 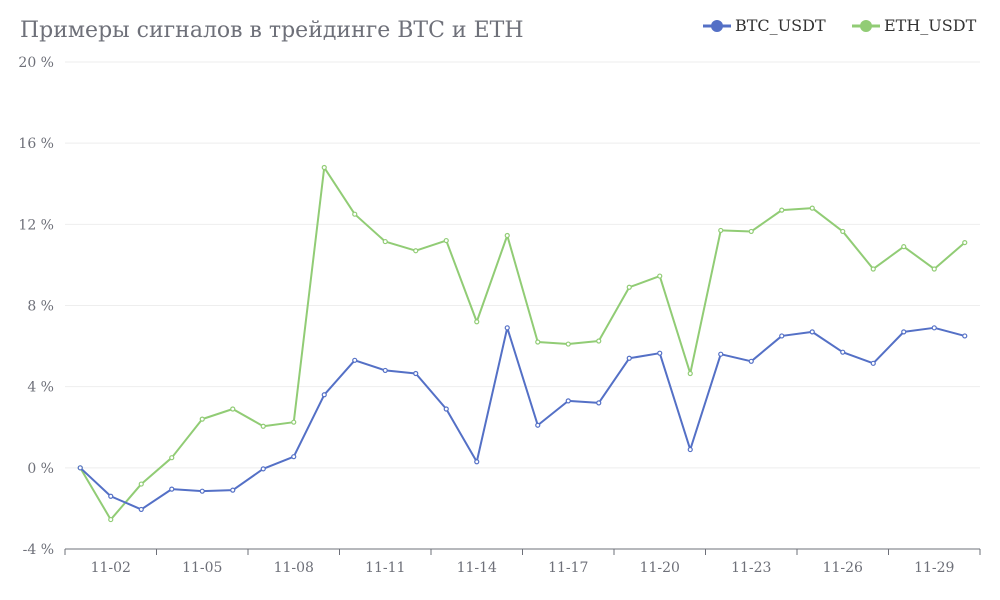 I want to click on x-tick-label: 11-11, so click(x=385, y=568).